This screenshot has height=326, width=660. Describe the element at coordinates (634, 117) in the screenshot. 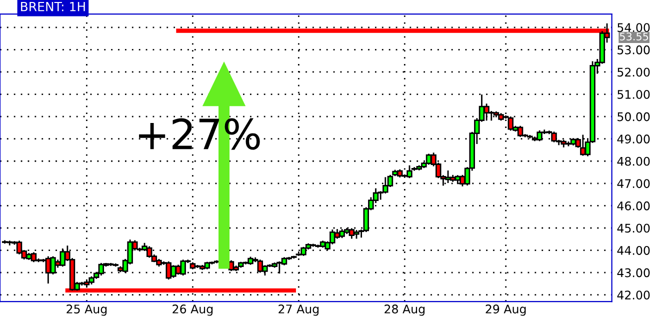

I see `y-tick-label: 50.00` at that location.